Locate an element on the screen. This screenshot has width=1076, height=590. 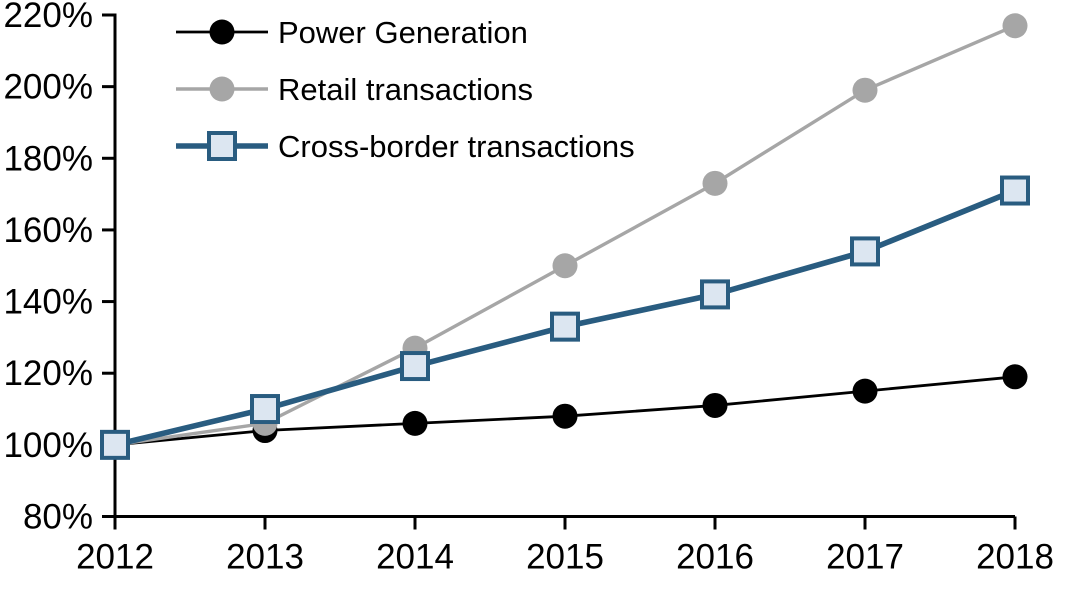
y-tick-label: 100% is located at coordinates (48, 445).